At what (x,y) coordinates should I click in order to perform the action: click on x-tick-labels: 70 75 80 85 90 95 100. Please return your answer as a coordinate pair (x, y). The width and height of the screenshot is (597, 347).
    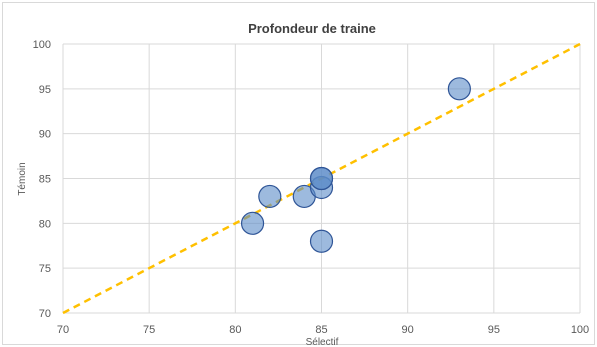
    Looking at the image, I should click on (323, 330).